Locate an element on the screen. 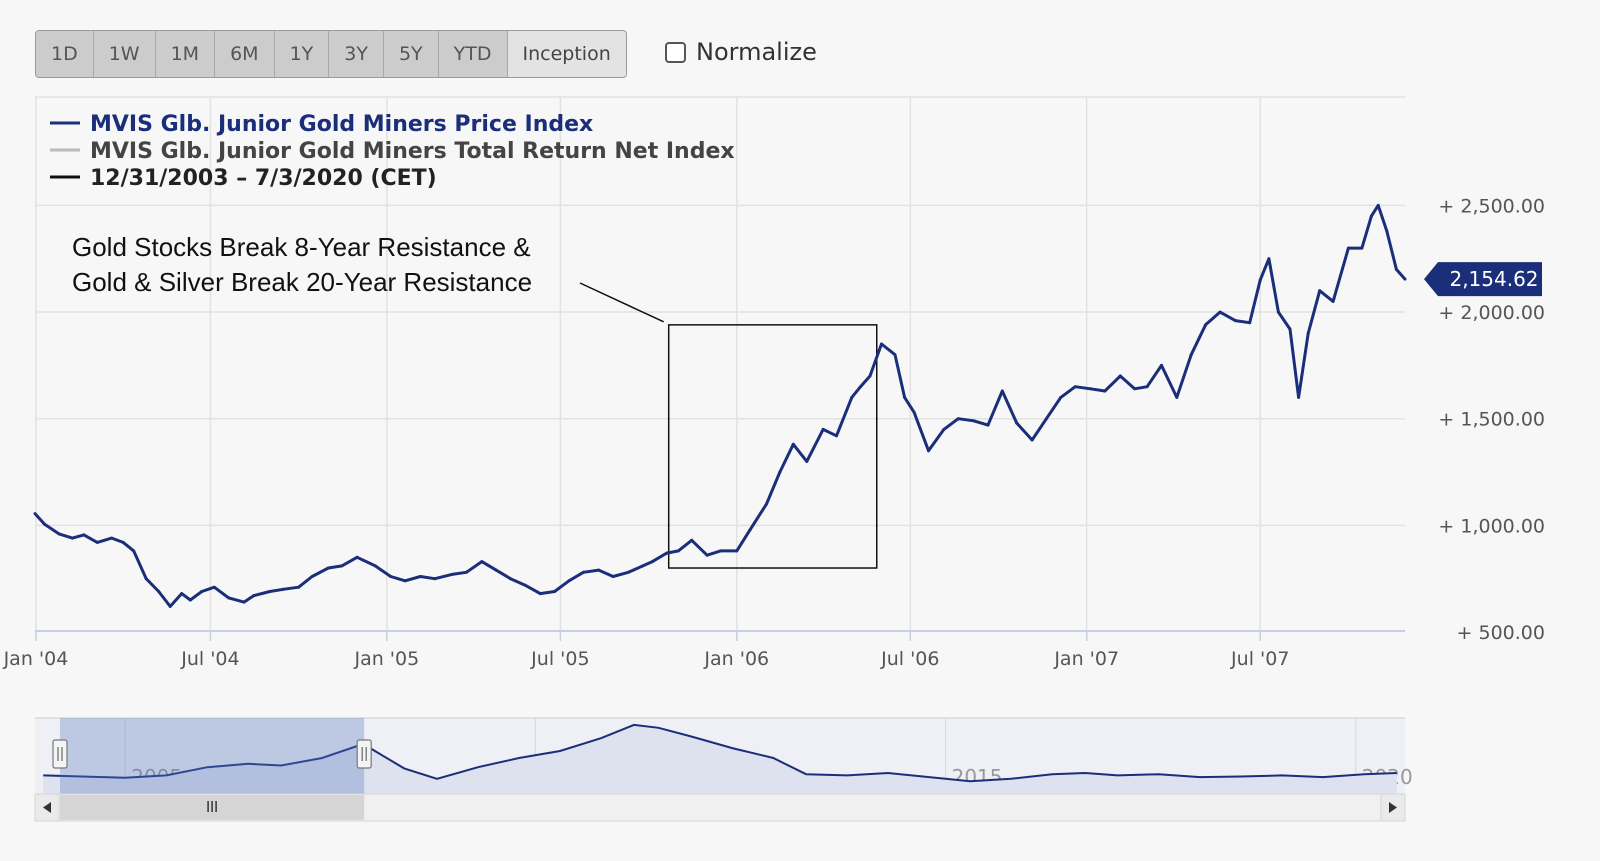 This screenshot has width=1600, height=861. navigator-handle-left is located at coordinates (60, 754).